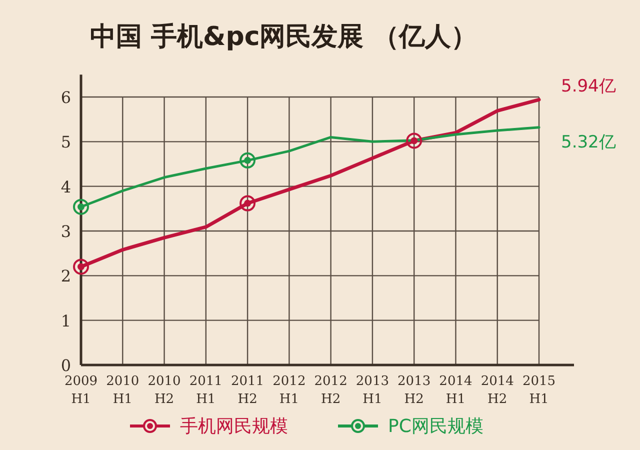 This screenshot has width=640, height=450. I want to click on y-tick-label: 1, so click(65, 320).